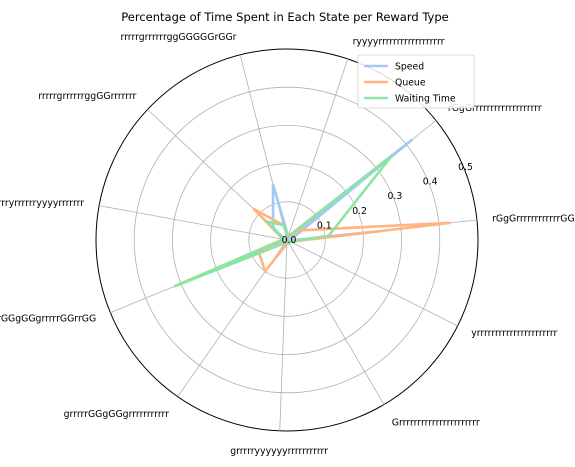 The width and height of the screenshot is (575, 467). What do you see at coordinates (436, 423) in the screenshot?
I see `category-label: Grrrrrrrrrrrrrrrrrrrrrr` at bounding box center [436, 423].